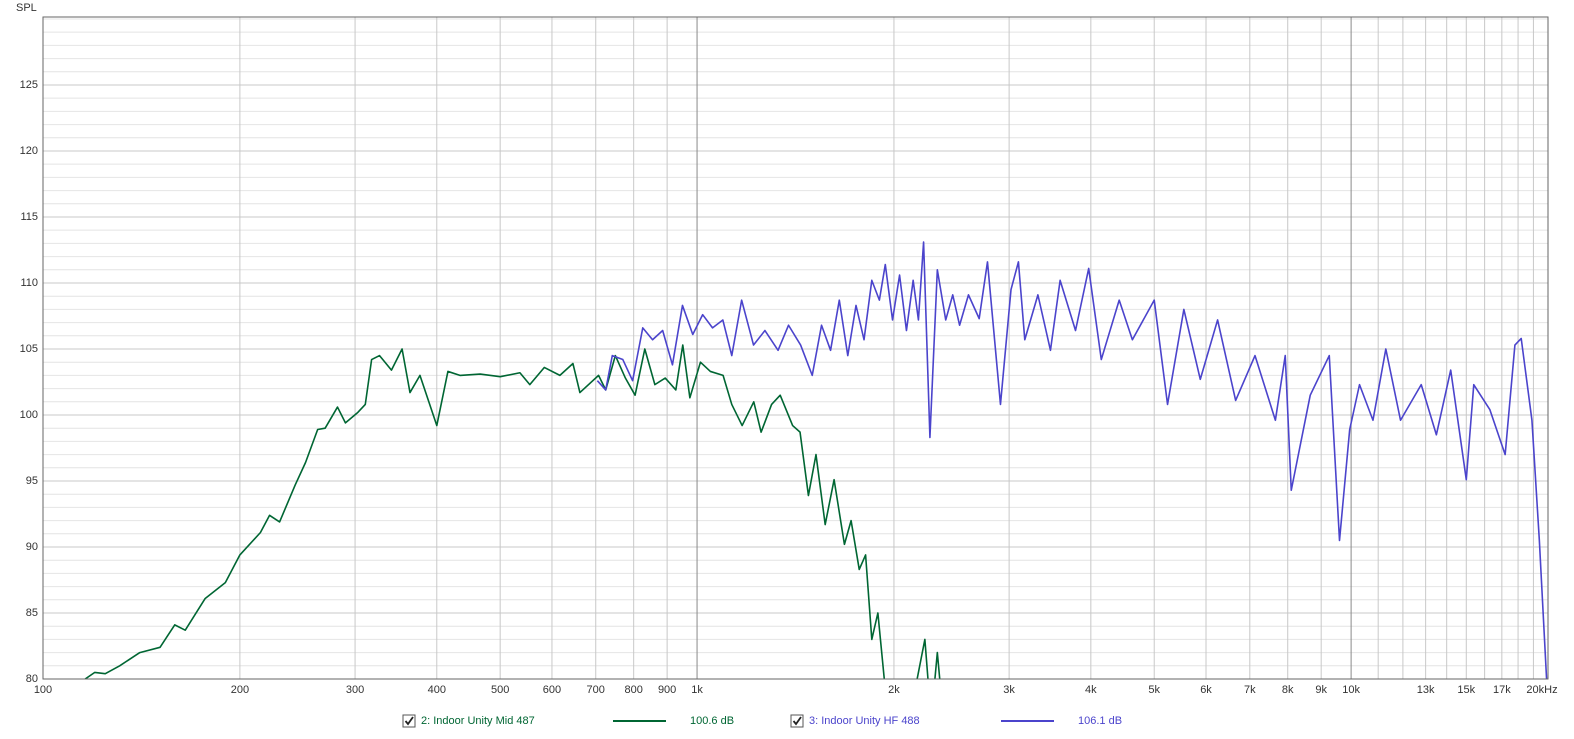  Describe the element at coordinates (1321, 690) in the screenshot. I see `x-tick-label: 9k` at that location.